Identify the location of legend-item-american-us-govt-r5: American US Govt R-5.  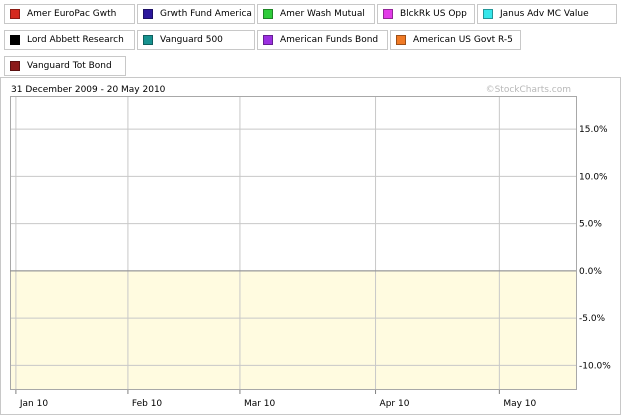
(455, 40).